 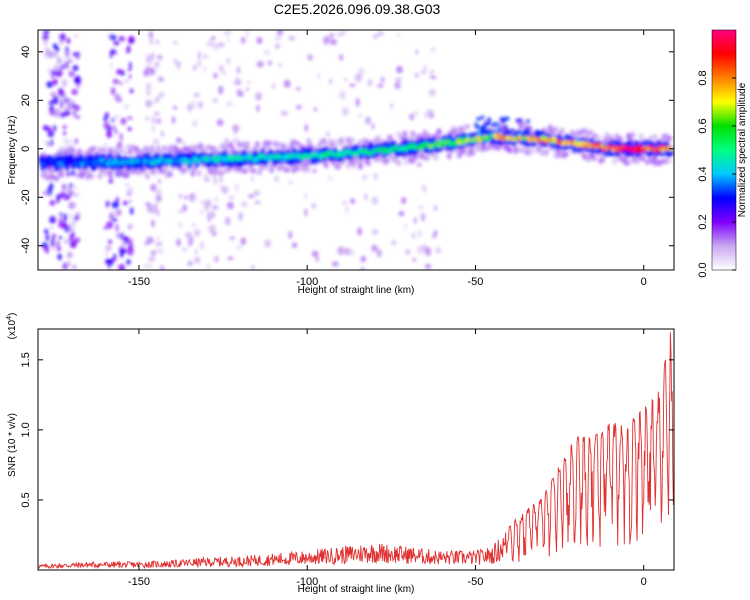 What do you see at coordinates (26, 499) in the screenshot?
I see `y-tick-label: 0.5` at bounding box center [26, 499].